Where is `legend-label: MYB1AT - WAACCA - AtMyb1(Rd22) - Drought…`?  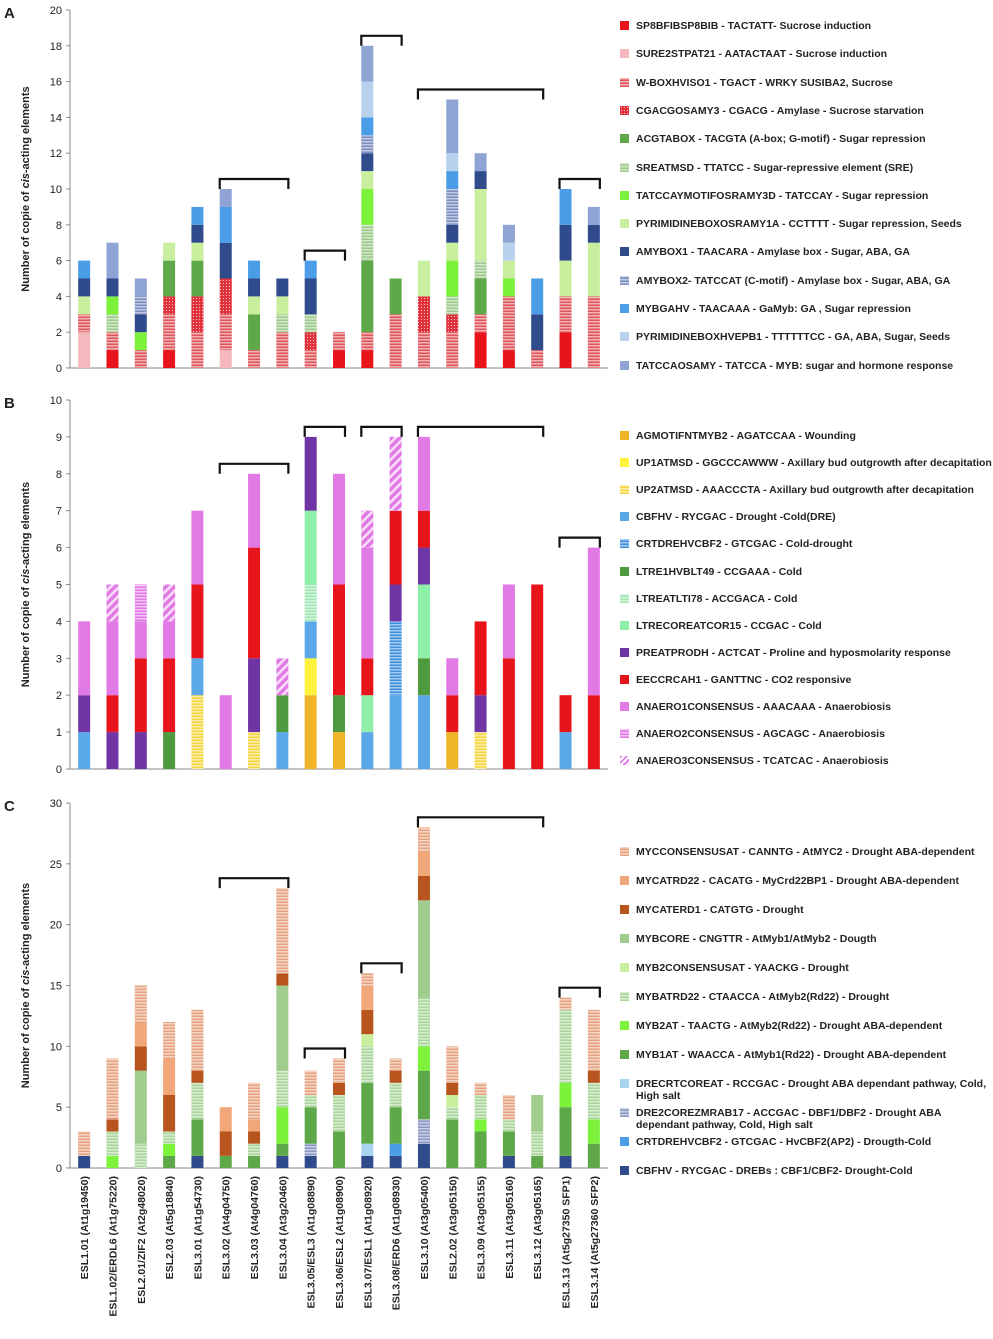
legend-label: MYB1AT - WAACCA - AtMyb1(Rd22) - Drought… is located at coordinates (791, 1055).